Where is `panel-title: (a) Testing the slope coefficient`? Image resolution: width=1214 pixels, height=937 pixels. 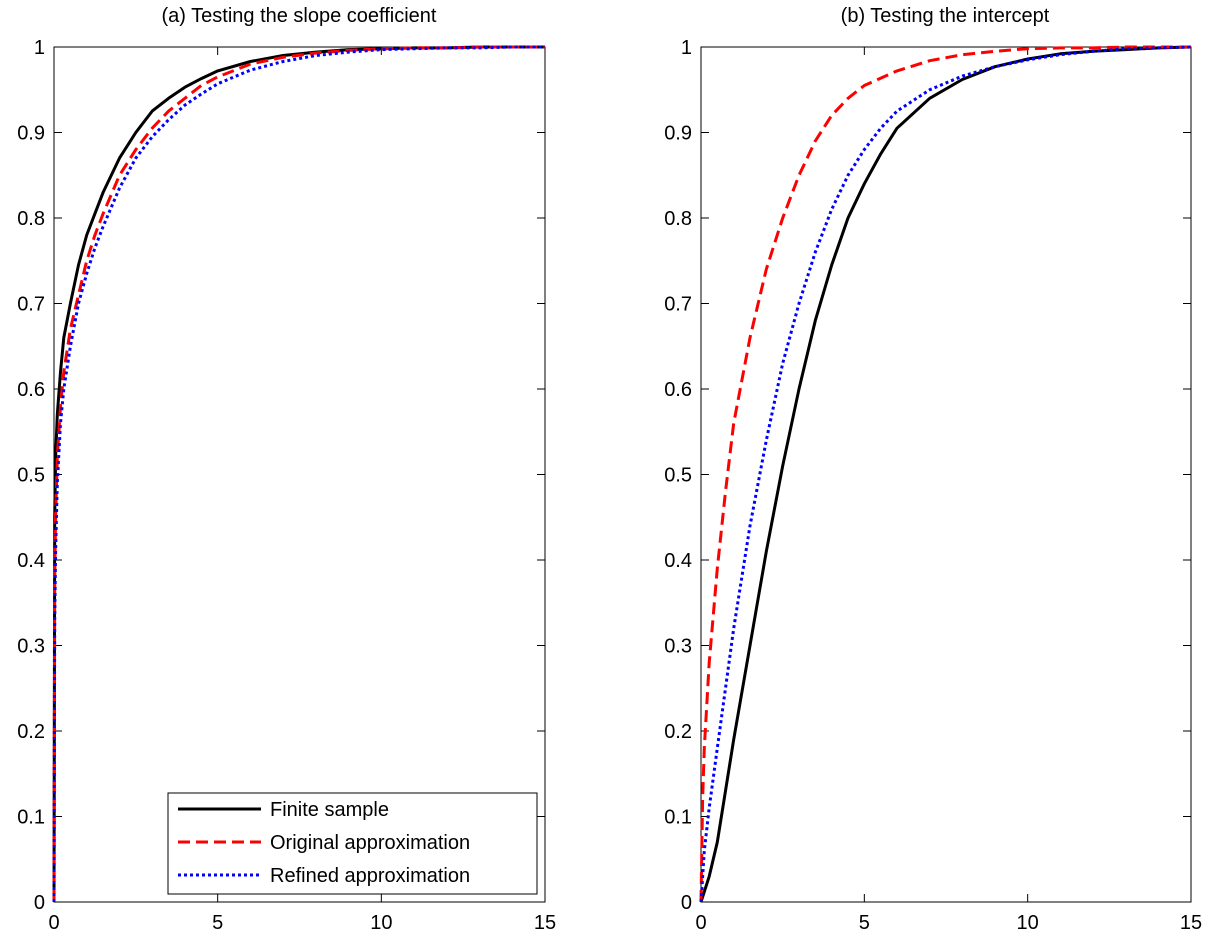
panel-title: (a) Testing the slope coefficient is located at coordinates (299, 16).